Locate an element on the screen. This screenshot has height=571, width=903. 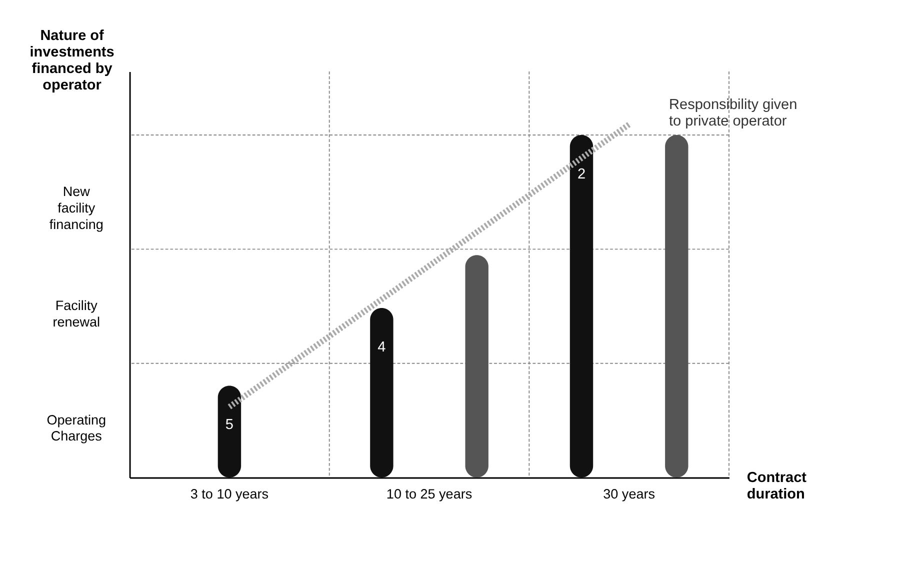
annotation: 4 is located at coordinates (382, 348).